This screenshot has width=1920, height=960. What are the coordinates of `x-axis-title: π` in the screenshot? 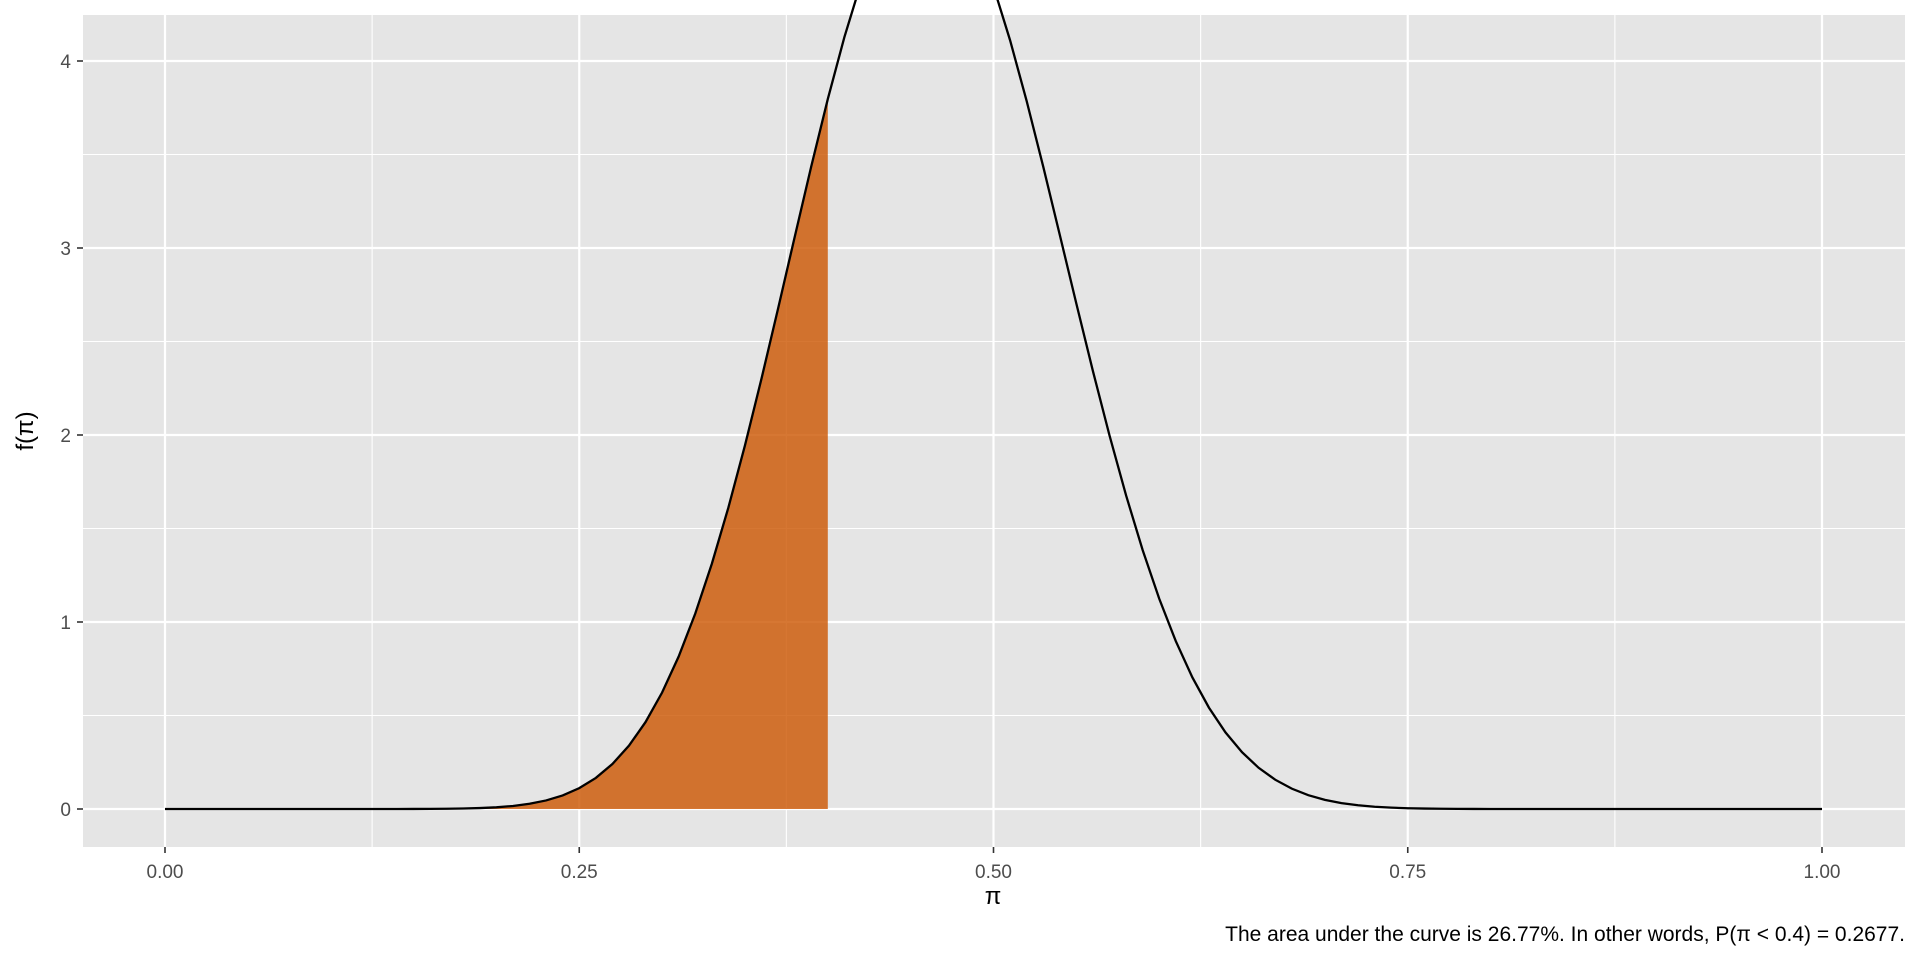 It's located at (993, 896).